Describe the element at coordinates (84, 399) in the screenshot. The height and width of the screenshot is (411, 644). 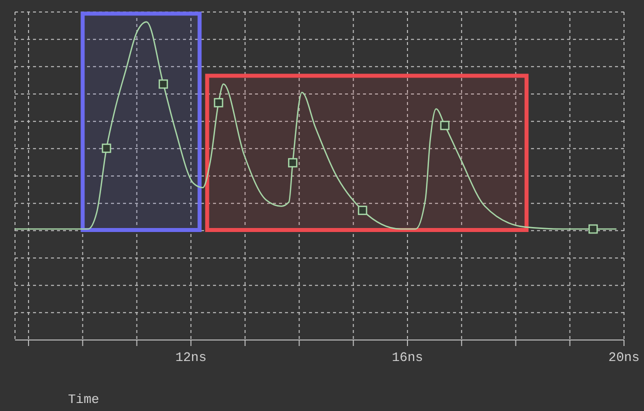
I see `x-axis-title: Time` at that location.